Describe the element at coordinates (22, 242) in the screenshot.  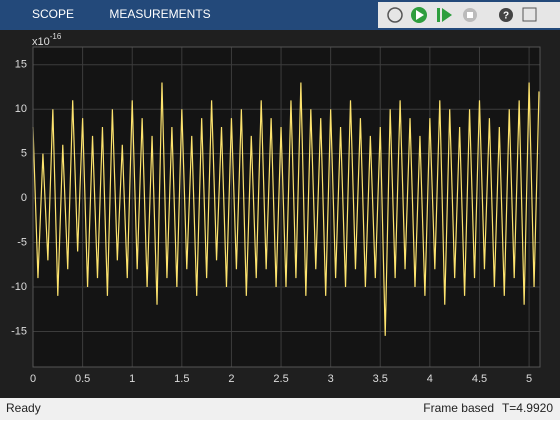
I see `y-tick-label: -5` at that location.